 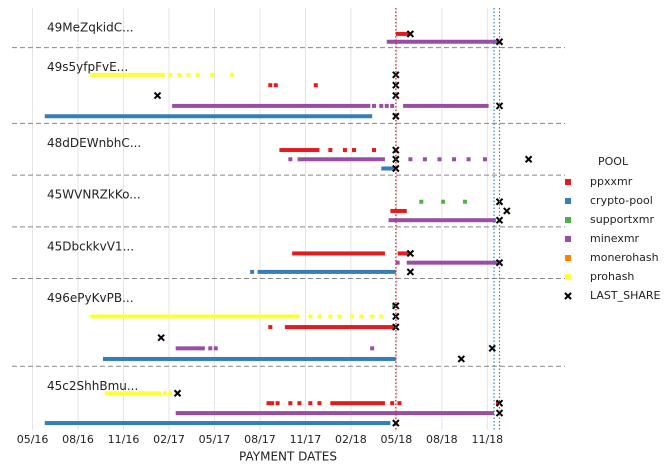 I want to click on x-tick-label: 05/17, so click(x=215, y=439).